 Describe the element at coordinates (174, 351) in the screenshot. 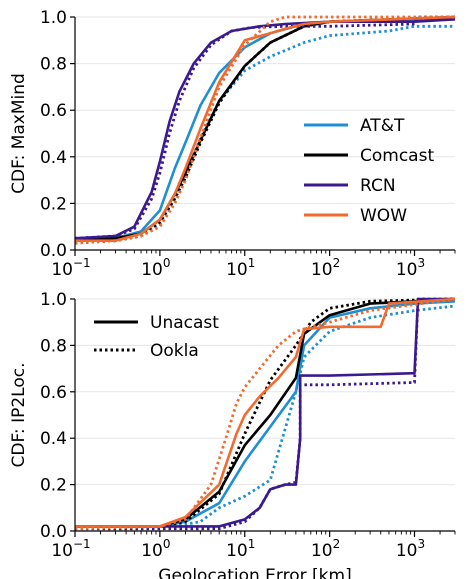

I see `legend-label-ookla: Ookla` at that location.